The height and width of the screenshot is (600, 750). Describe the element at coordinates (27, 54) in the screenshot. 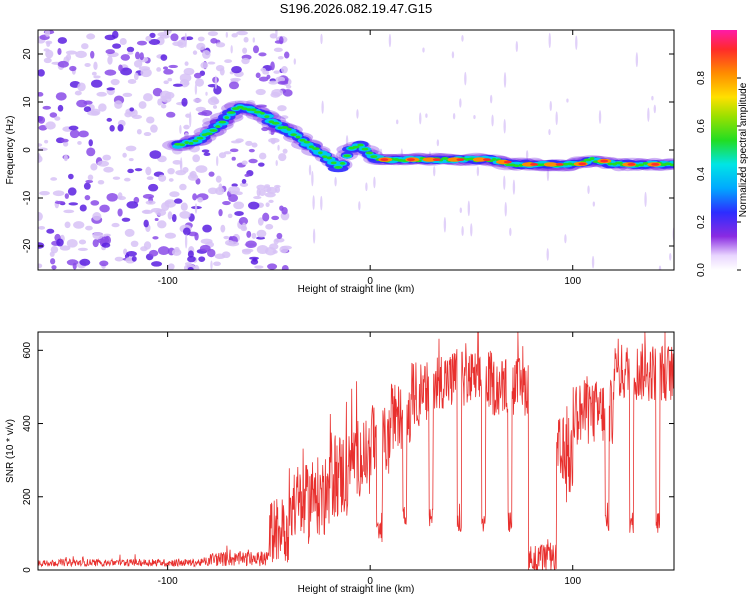

I see `spectrogram-ytick-label: 20` at that location.